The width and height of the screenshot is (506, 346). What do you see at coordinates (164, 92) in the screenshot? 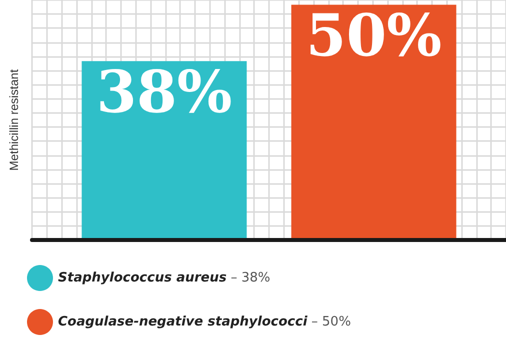
I see `data-label: 38%` at bounding box center [164, 92].